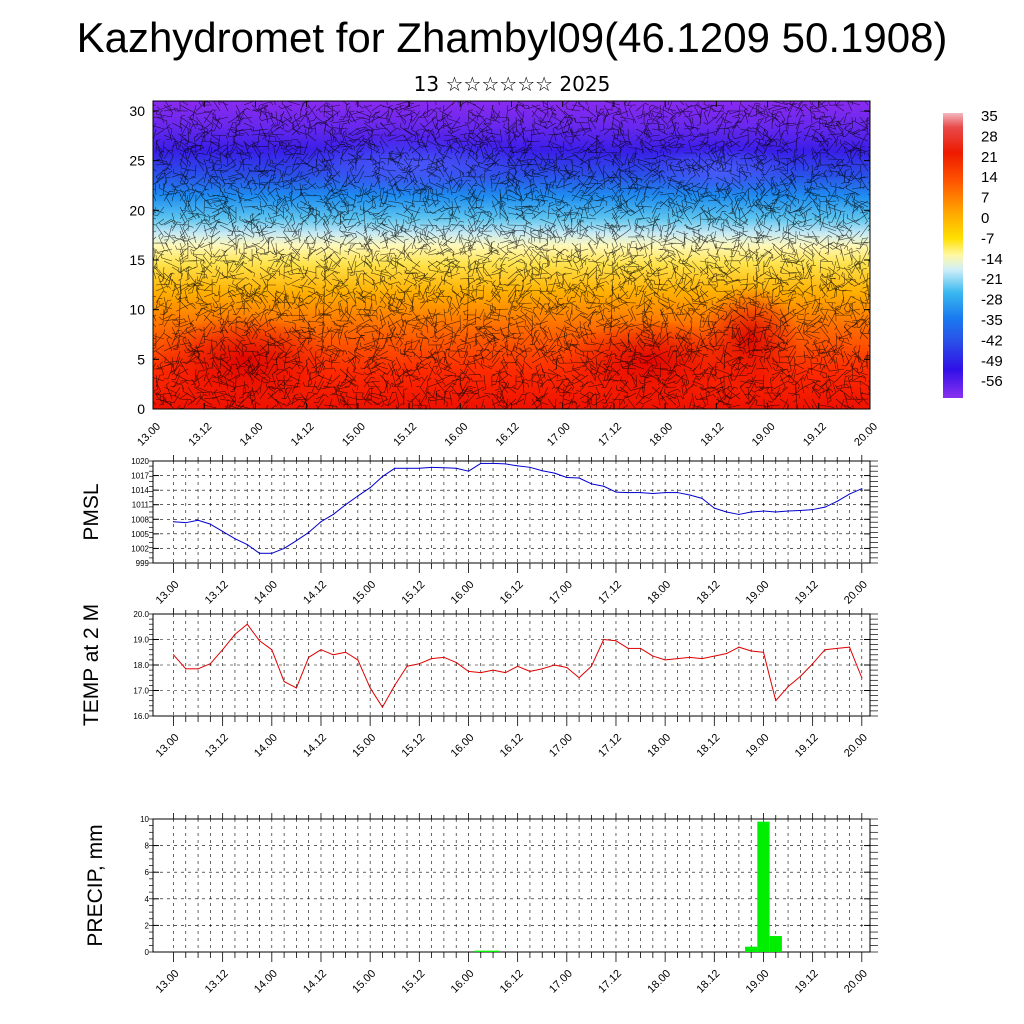 This screenshot has width=1024, height=1024. Describe the element at coordinates (413, 746) in the screenshot. I see `x-tick-label: 15.12` at that location.